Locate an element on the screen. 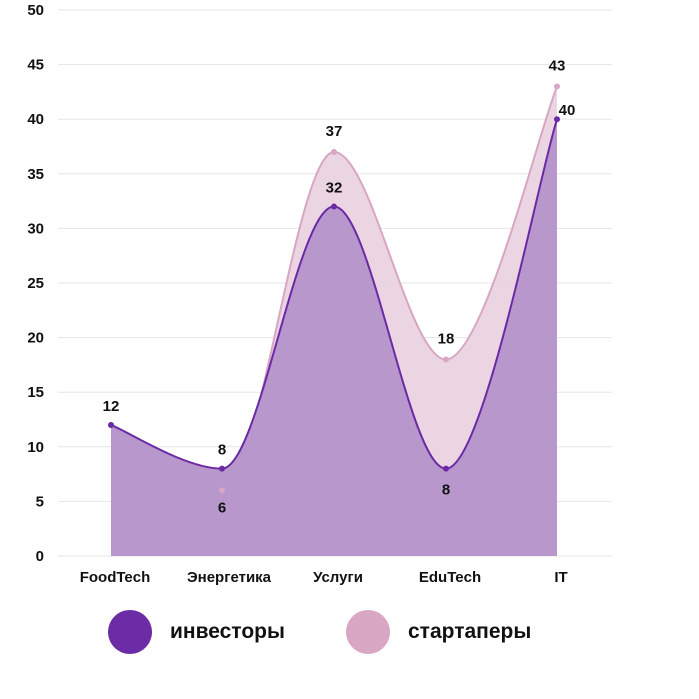 Image resolution: width=699 pixels, height=699 pixels. data-label-investors-3: 8 is located at coordinates (446, 490).